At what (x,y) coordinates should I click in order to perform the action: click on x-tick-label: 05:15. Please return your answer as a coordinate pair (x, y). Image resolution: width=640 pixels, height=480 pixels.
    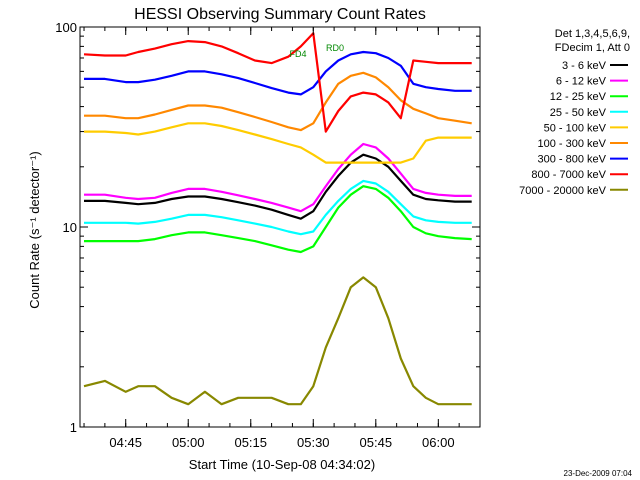
    Looking at the image, I should click on (250, 442).